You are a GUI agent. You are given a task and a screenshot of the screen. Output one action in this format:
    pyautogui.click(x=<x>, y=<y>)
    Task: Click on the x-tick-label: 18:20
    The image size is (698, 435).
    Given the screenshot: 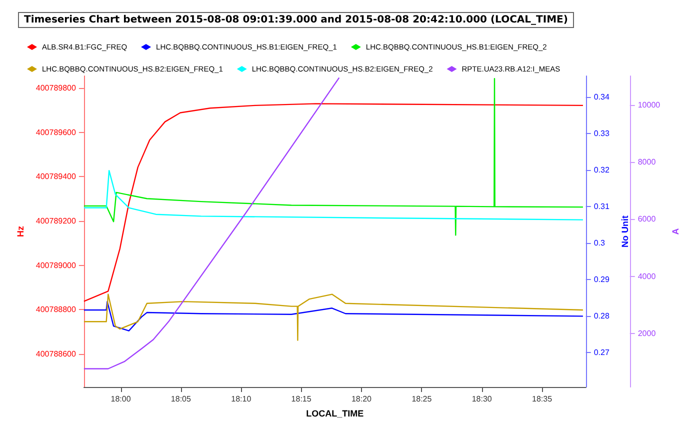 What is the action you would take?
    pyautogui.click(x=361, y=399)
    